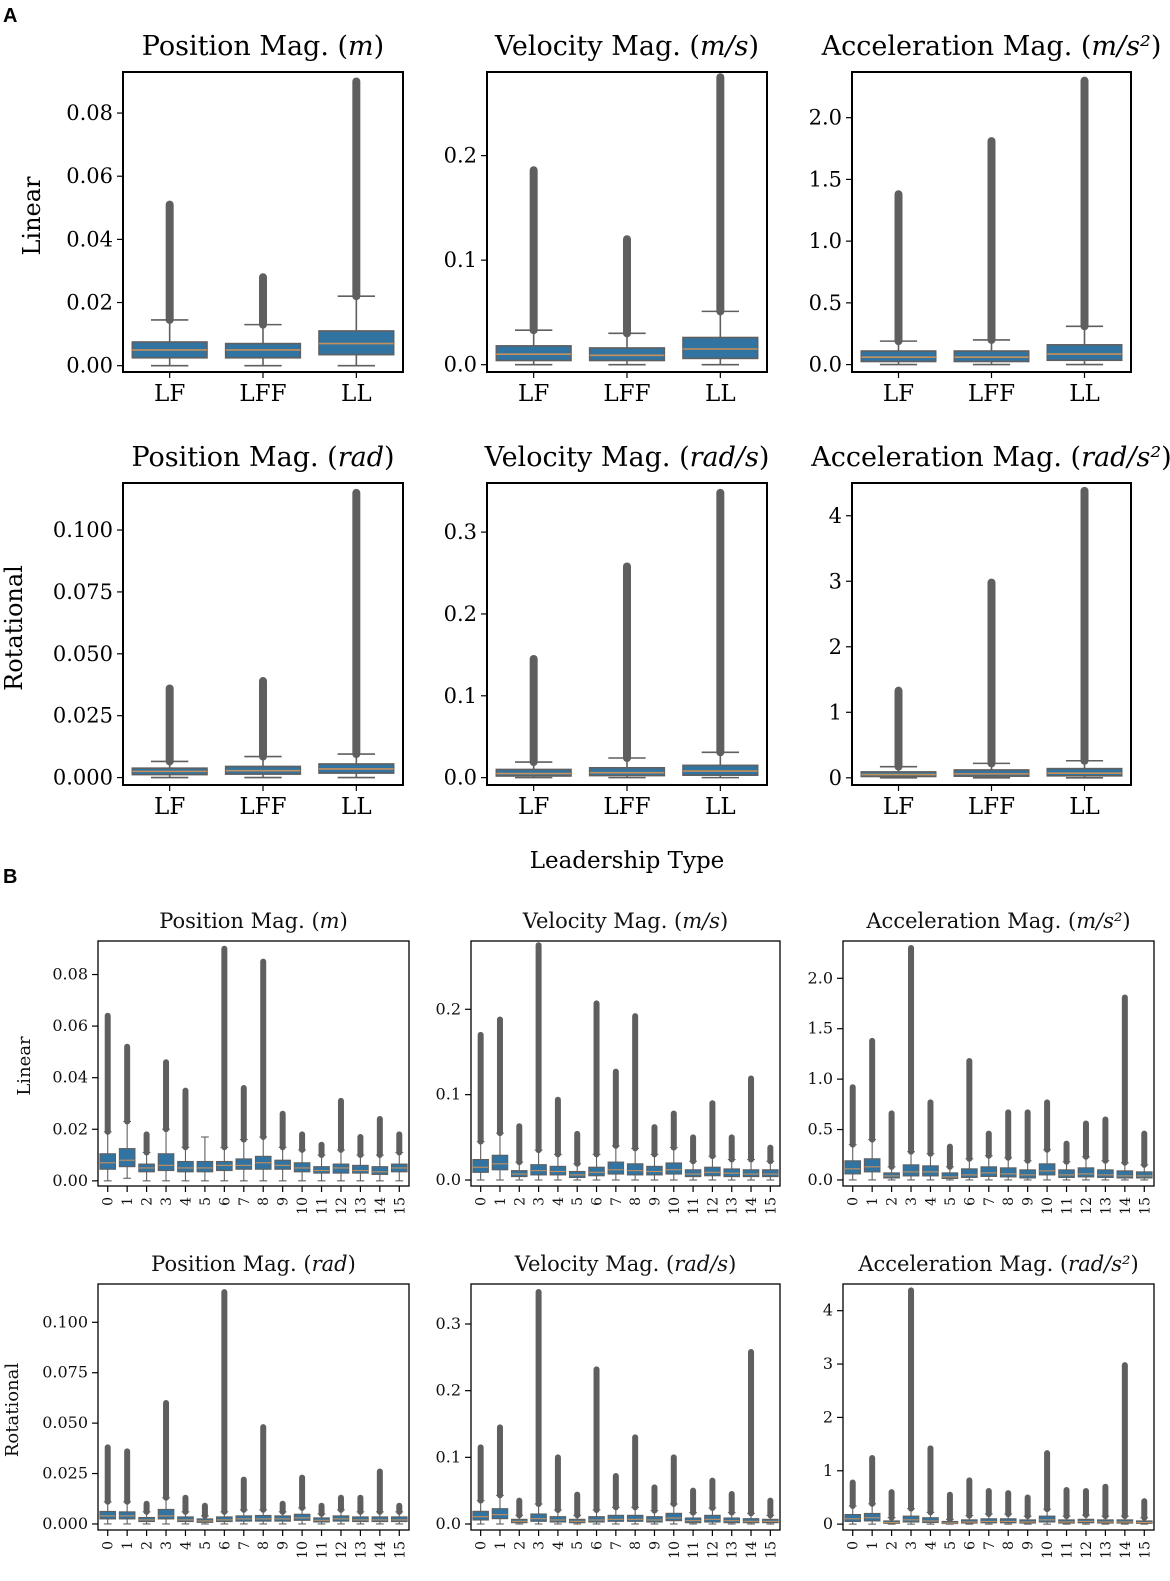  What do you see at coordinates (89, 366) in the screenshot?
I see `y-tick-label-0-0: 0.00` at bounding box center [89, 366].